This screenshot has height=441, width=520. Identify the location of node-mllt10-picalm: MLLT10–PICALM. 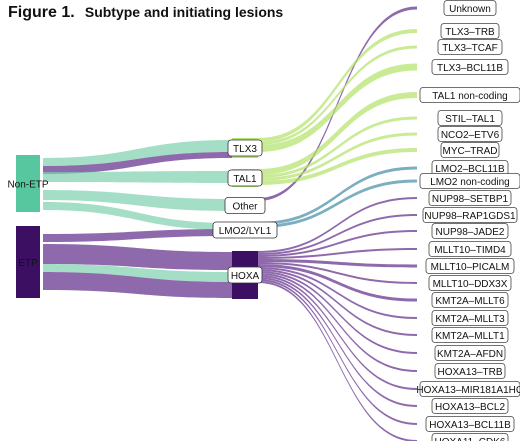
(470, 266).